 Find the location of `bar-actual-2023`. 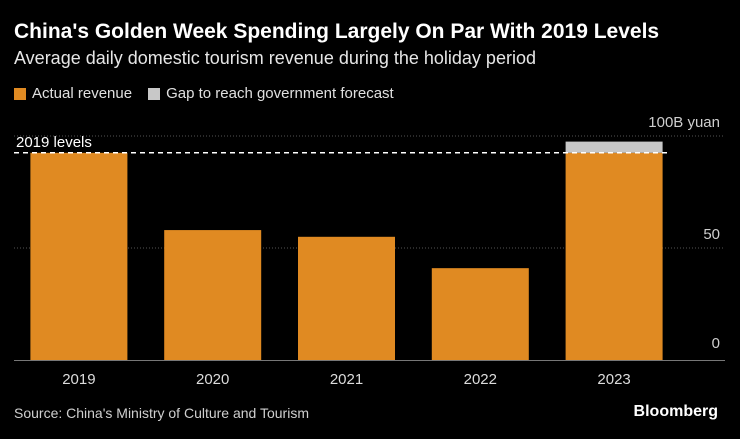

bar-actual-2023 is located at coordinates (614, 256).